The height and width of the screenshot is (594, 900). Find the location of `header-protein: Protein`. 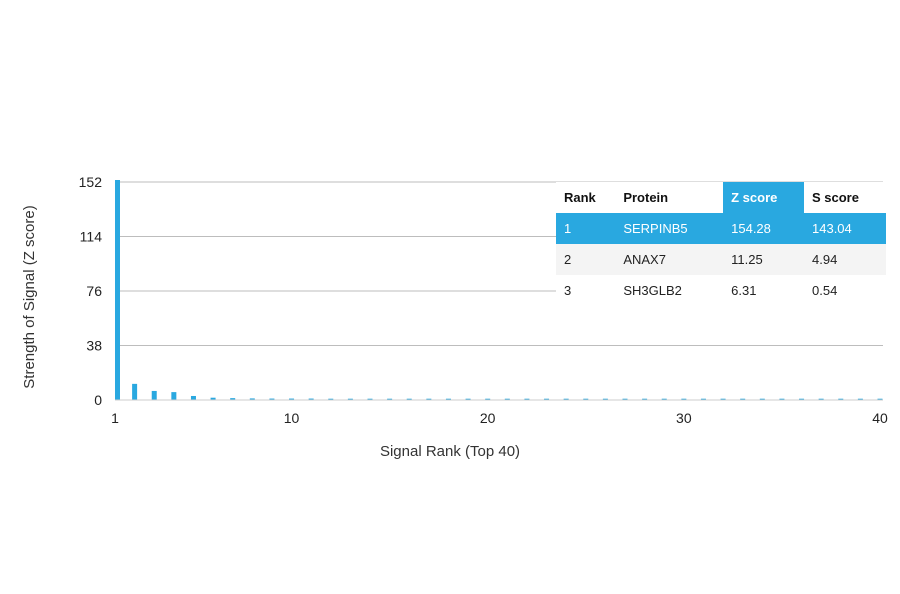

header-protein: Protein is located at coordinates (669, 197).